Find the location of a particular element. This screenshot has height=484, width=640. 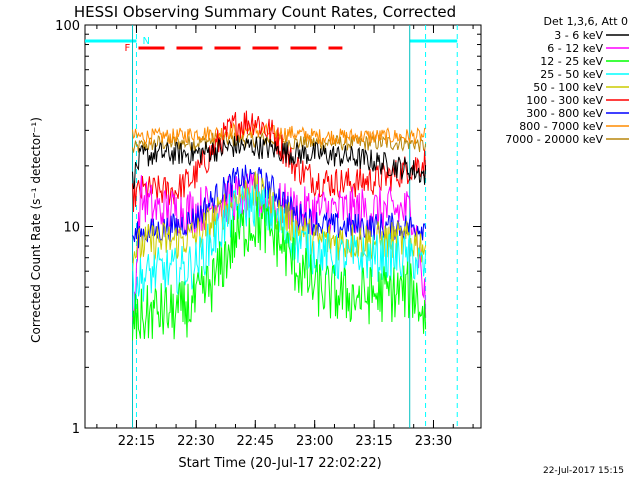

flag-label: F is located at coordinates (127, 48).